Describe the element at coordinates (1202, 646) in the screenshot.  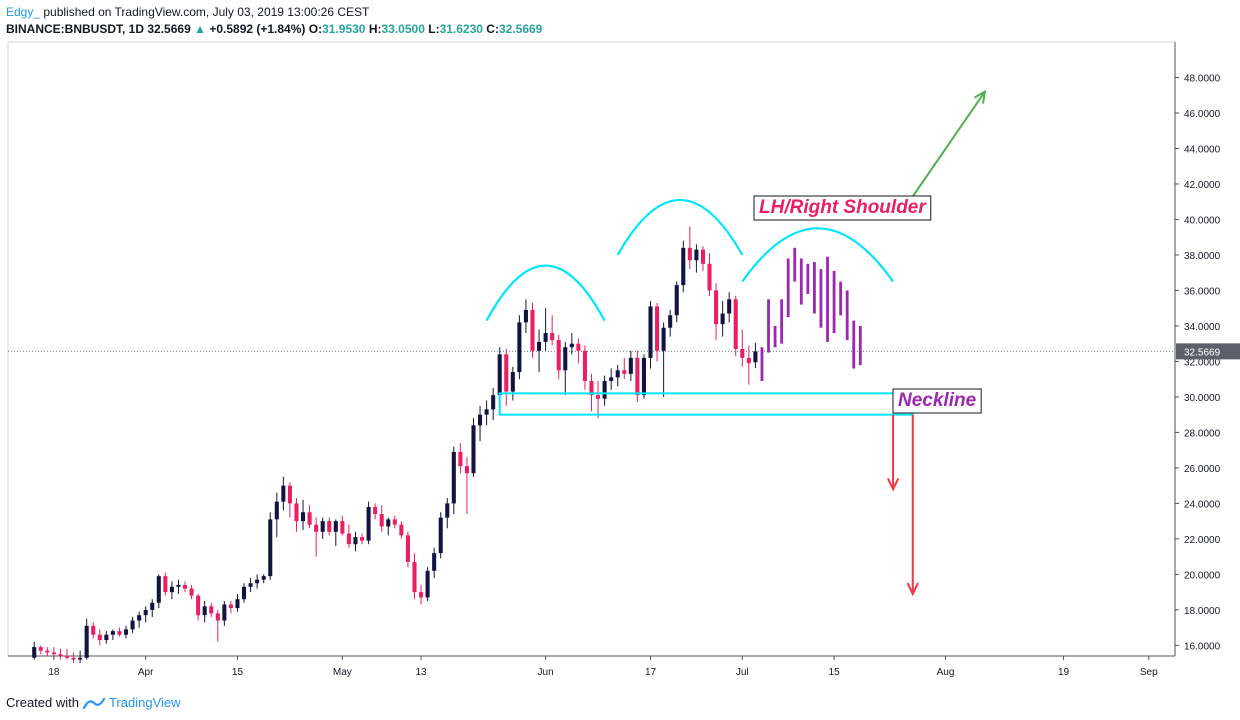
I see `y-tick-label: 16.0000` at that location.